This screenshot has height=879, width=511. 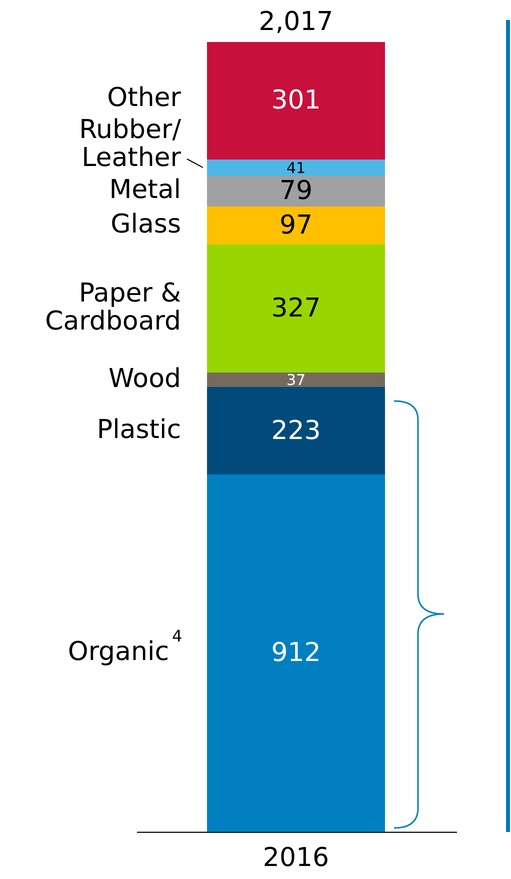 I want to click on series-label: Other, so click(x=144, y=98).